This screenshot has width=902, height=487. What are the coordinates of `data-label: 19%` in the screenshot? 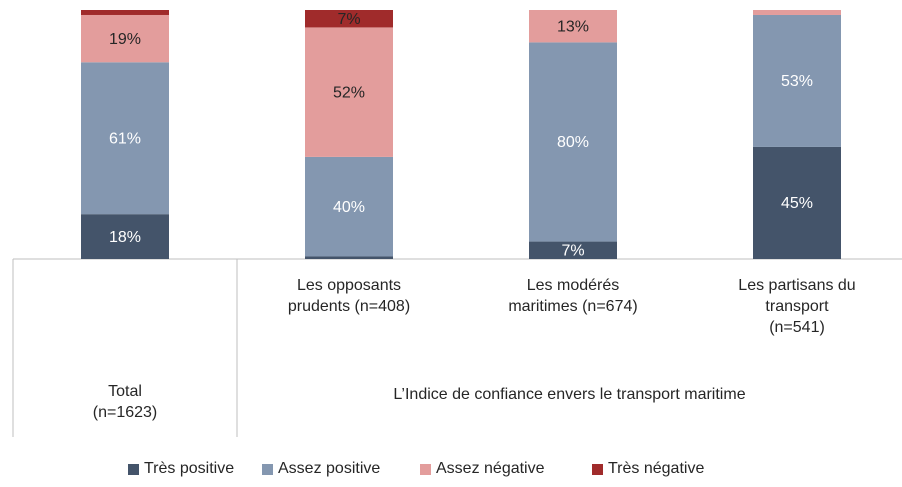 It's located at (125, 39).